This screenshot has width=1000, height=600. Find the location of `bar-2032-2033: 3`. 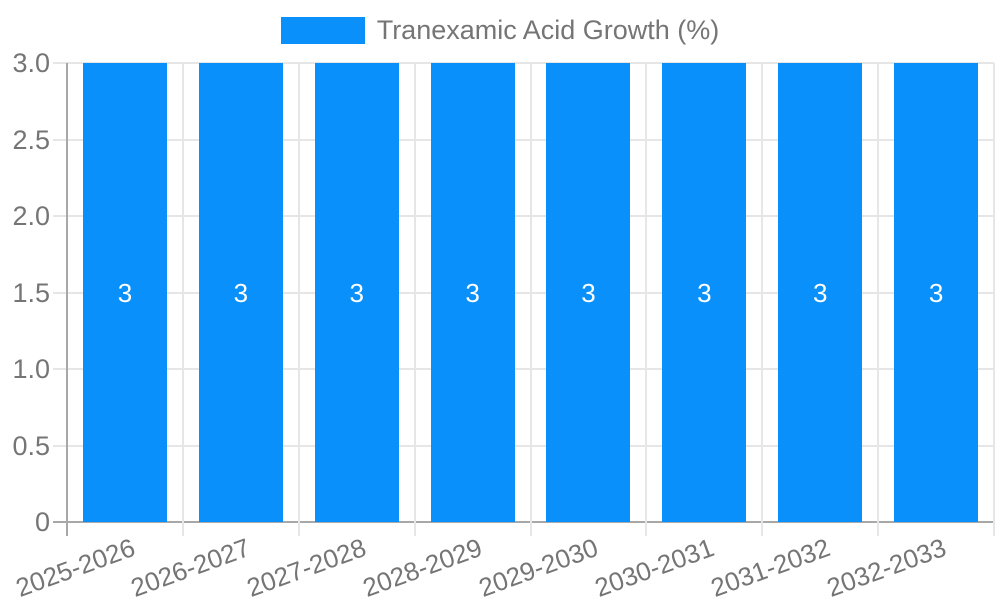

bar-2032-2033: 3 is located at coordinates (936, 292).